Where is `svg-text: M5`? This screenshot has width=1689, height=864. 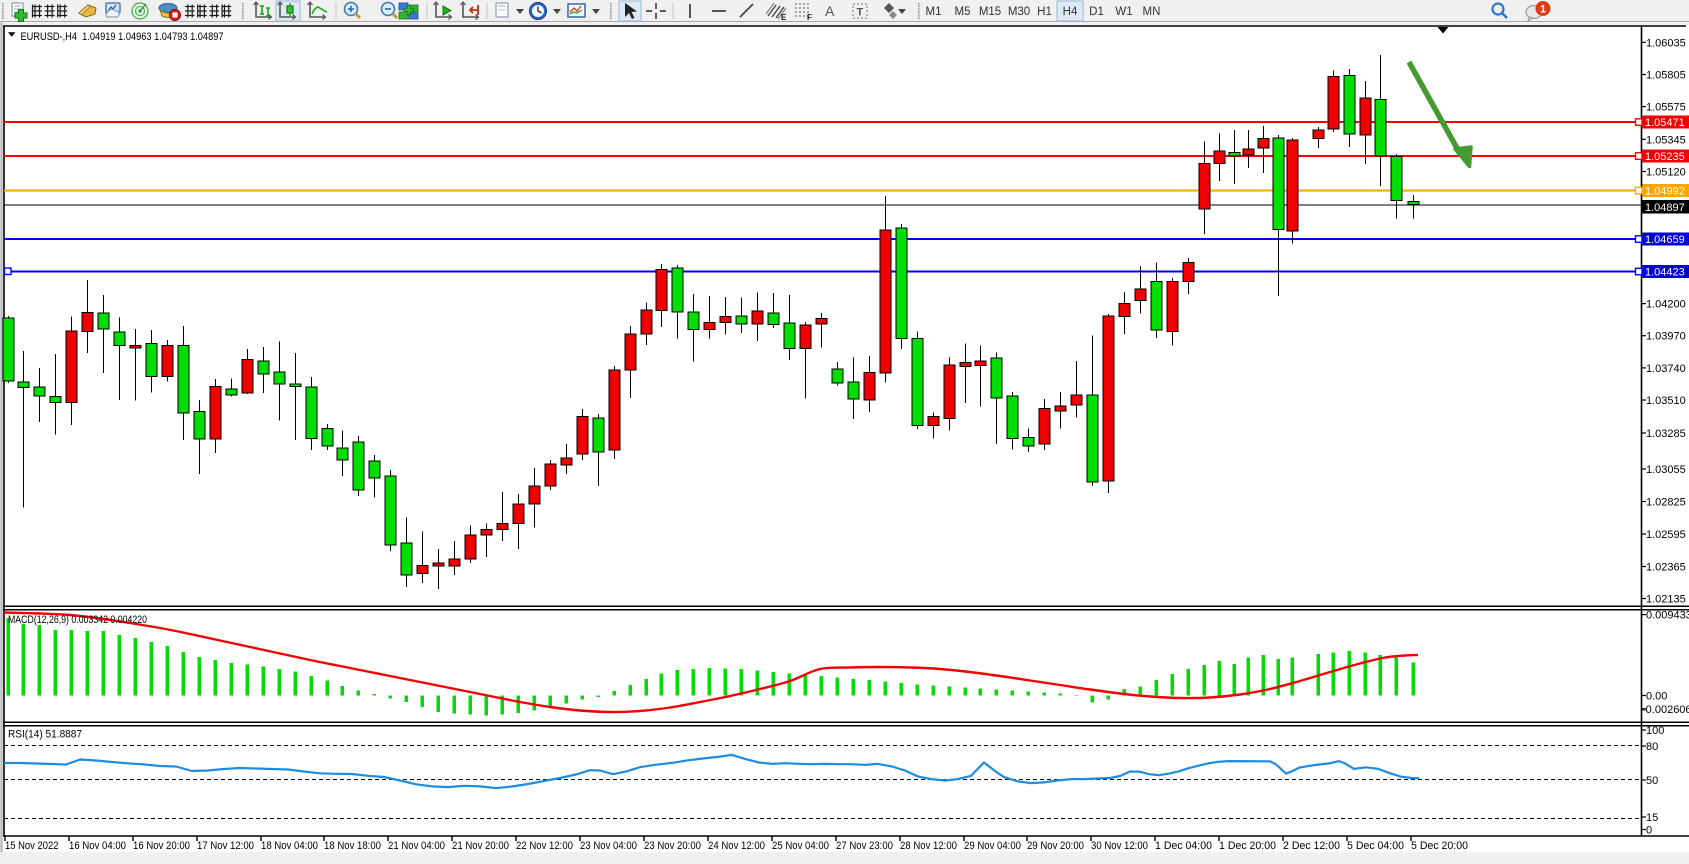
svg-text: M5 is located at coordinates (963, 12).